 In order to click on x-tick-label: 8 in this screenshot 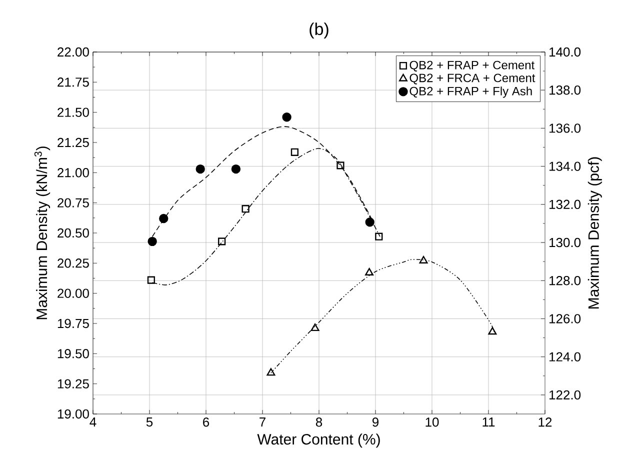, I will do `click(319, 422)`.